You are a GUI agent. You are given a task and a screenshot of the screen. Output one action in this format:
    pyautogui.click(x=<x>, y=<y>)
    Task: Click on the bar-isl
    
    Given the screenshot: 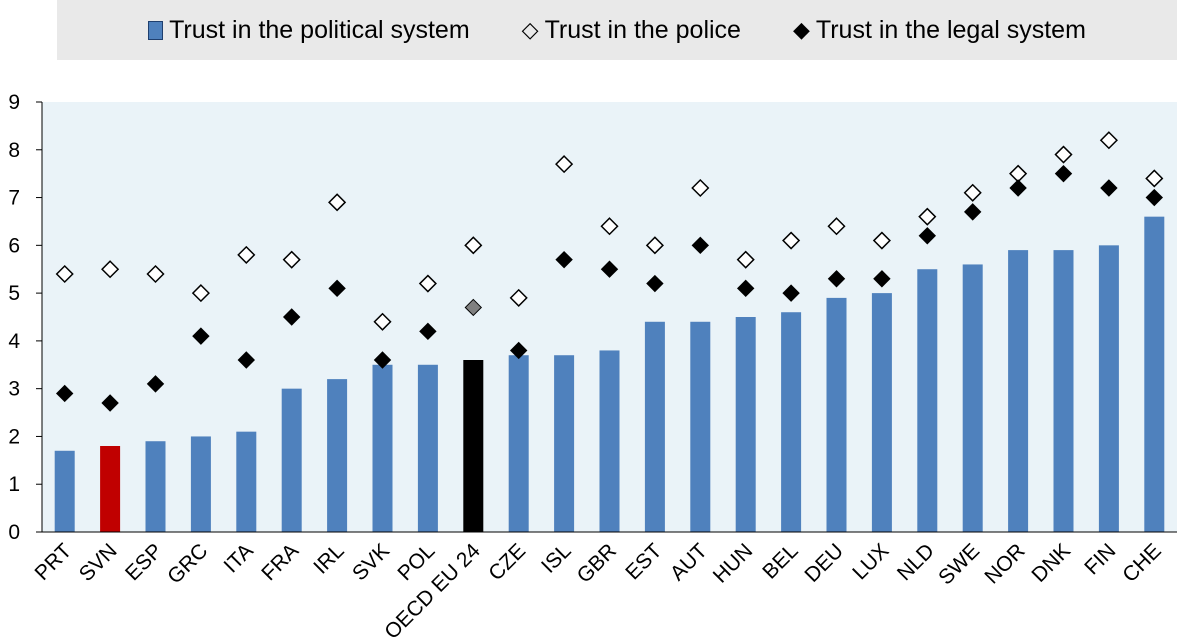 What is the action you would take?
    pyautogui.click(x=564, y=443)
    